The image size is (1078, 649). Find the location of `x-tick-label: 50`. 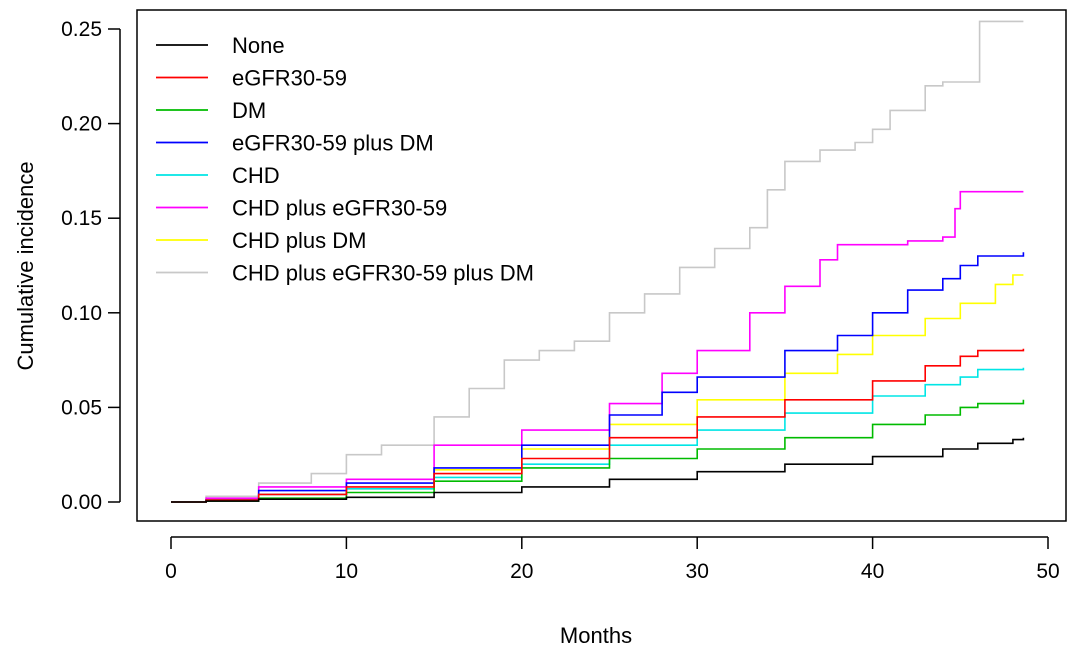

x-tick-label: 50 is located at coordinates (1047, 571).